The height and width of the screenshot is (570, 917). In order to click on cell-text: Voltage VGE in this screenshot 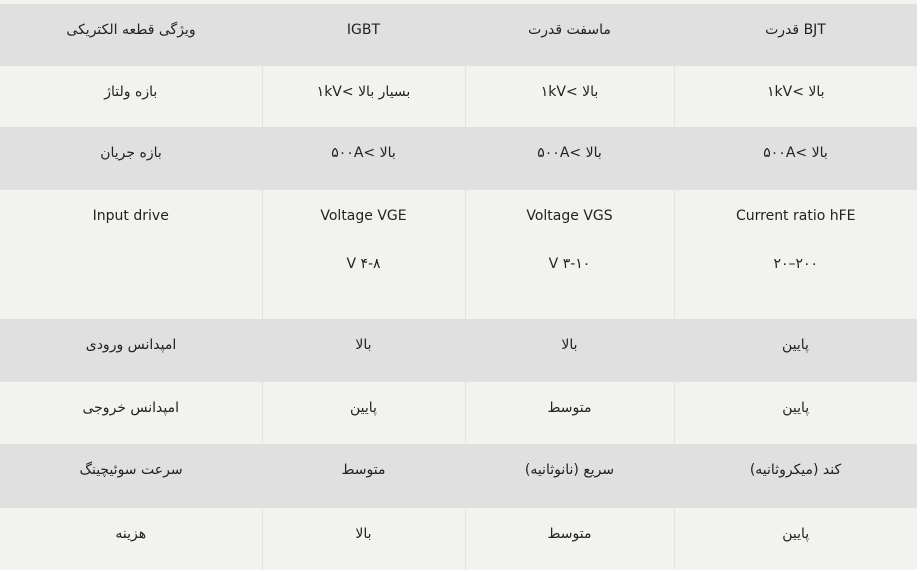, I will do `click(363, 216)`.